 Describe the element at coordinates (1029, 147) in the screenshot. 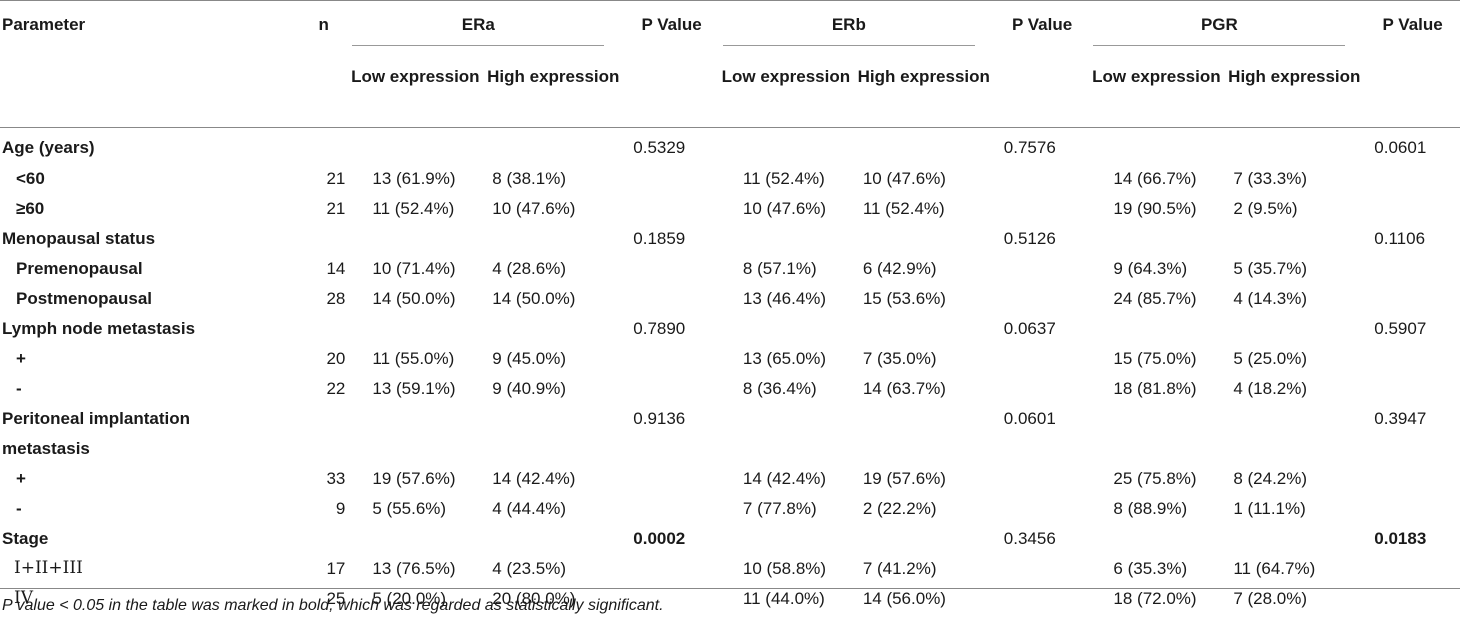

I see `p-value-cell: 0.7576` at that location.